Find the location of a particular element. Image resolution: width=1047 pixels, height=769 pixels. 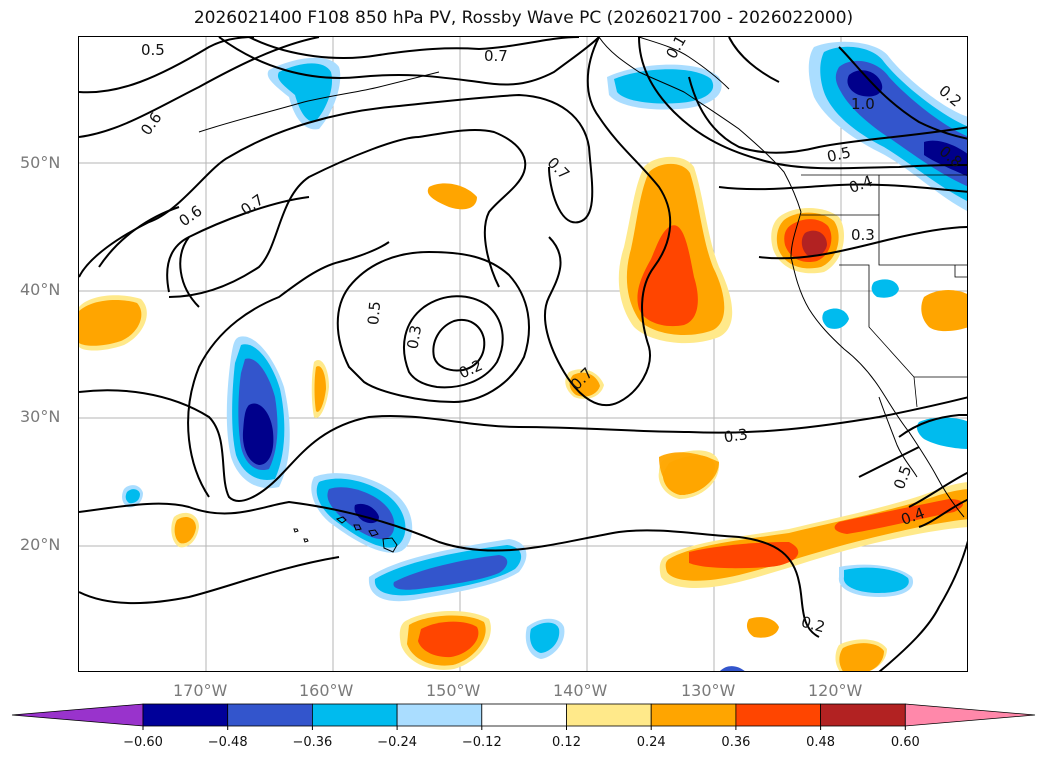

colorbar-tick-label: −0.48 is located at coordinates (228, 742).